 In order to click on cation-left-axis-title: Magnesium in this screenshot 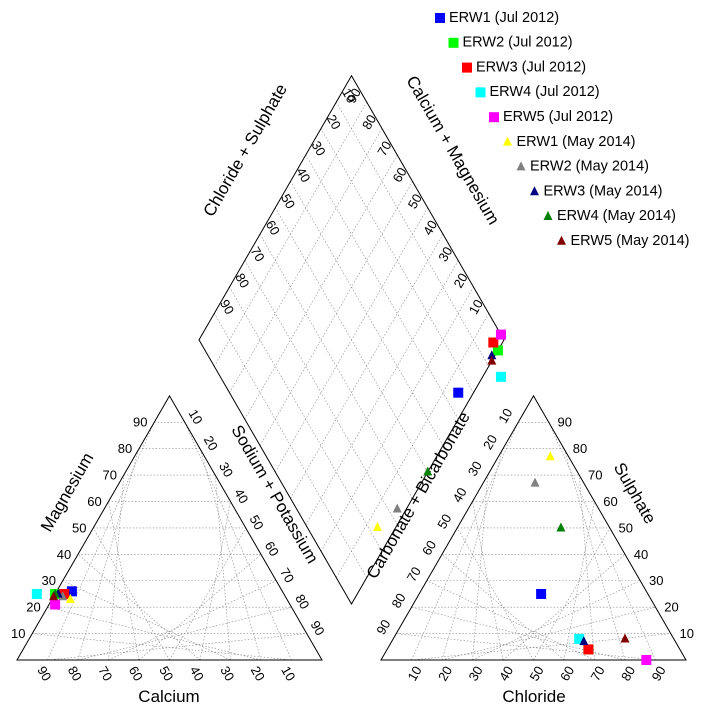, I will do `click(67, 492)`.